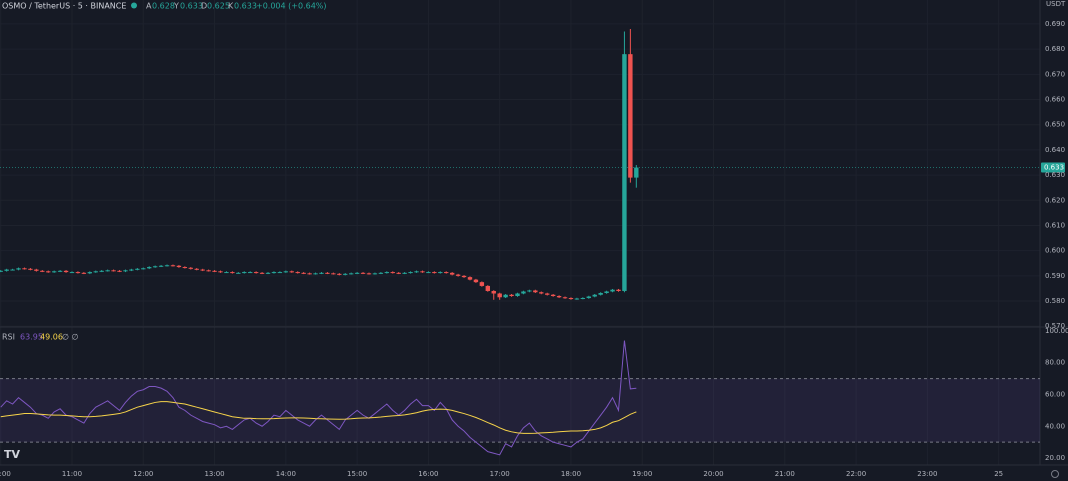  Describe the element at coordinates (318, 417) in the screenshot. I see `rsi-line` at that location.